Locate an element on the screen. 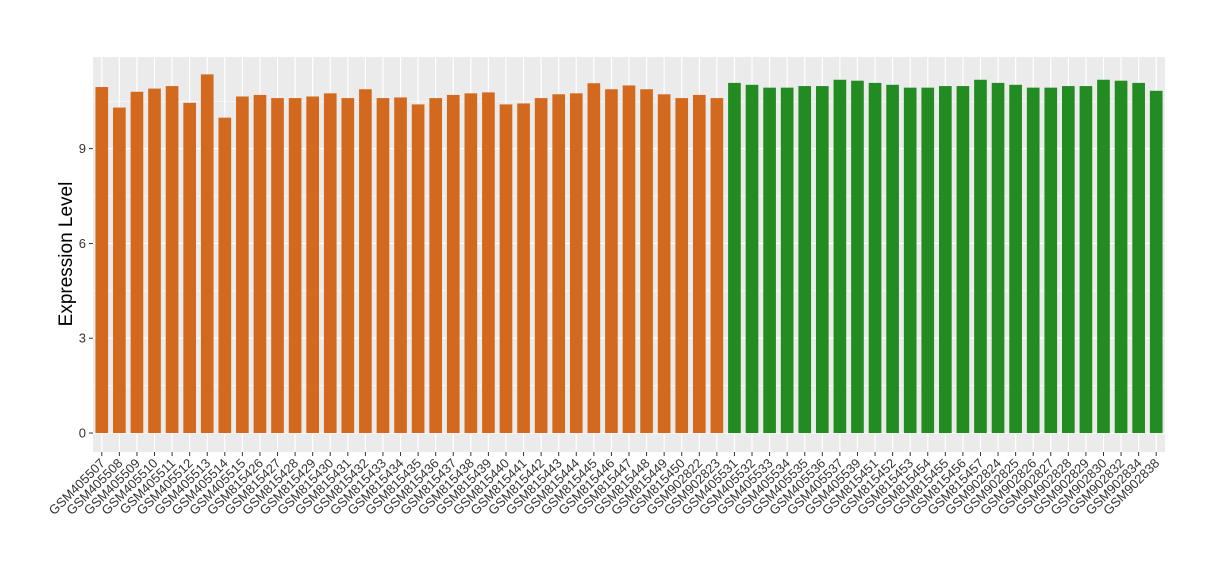 The image size is (1220, 580). y-tick-label: 9 is located at coordinates (82, 148).